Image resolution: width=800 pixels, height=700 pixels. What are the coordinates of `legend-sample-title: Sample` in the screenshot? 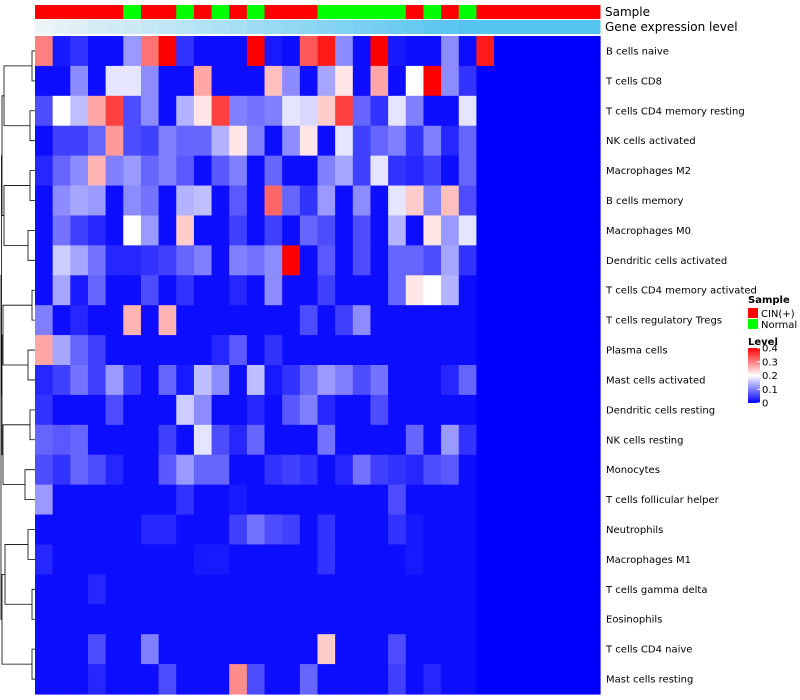 It's located at (769, 300).